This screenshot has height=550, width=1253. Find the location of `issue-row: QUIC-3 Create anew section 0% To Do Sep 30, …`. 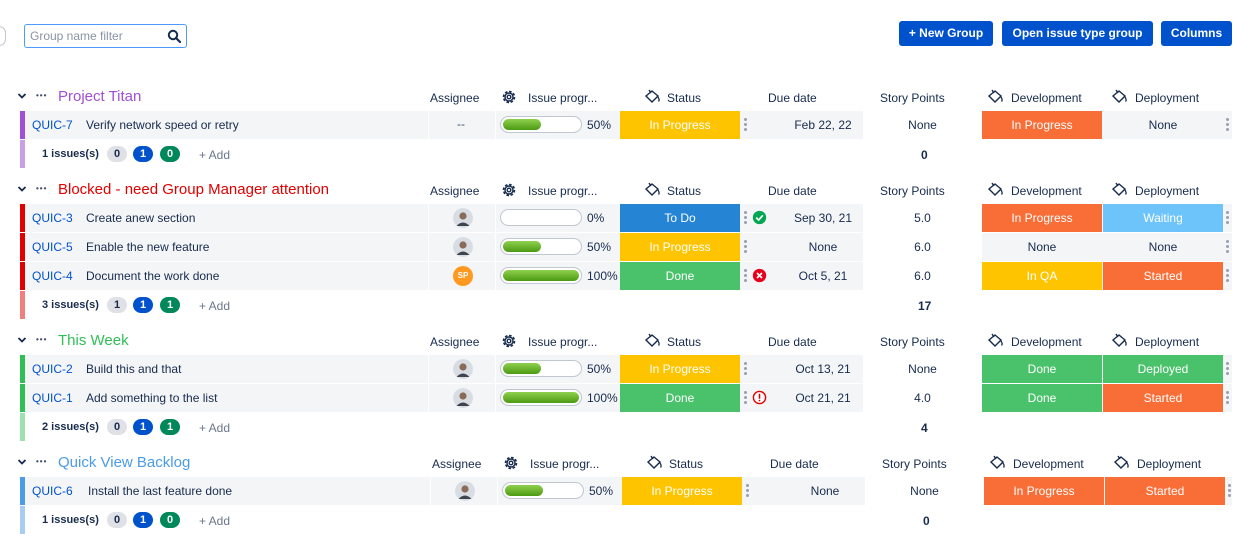

issue-row: QUIC-3 Create anew section 0% To Do Sep 30, … is located at coordinates (626, 218).